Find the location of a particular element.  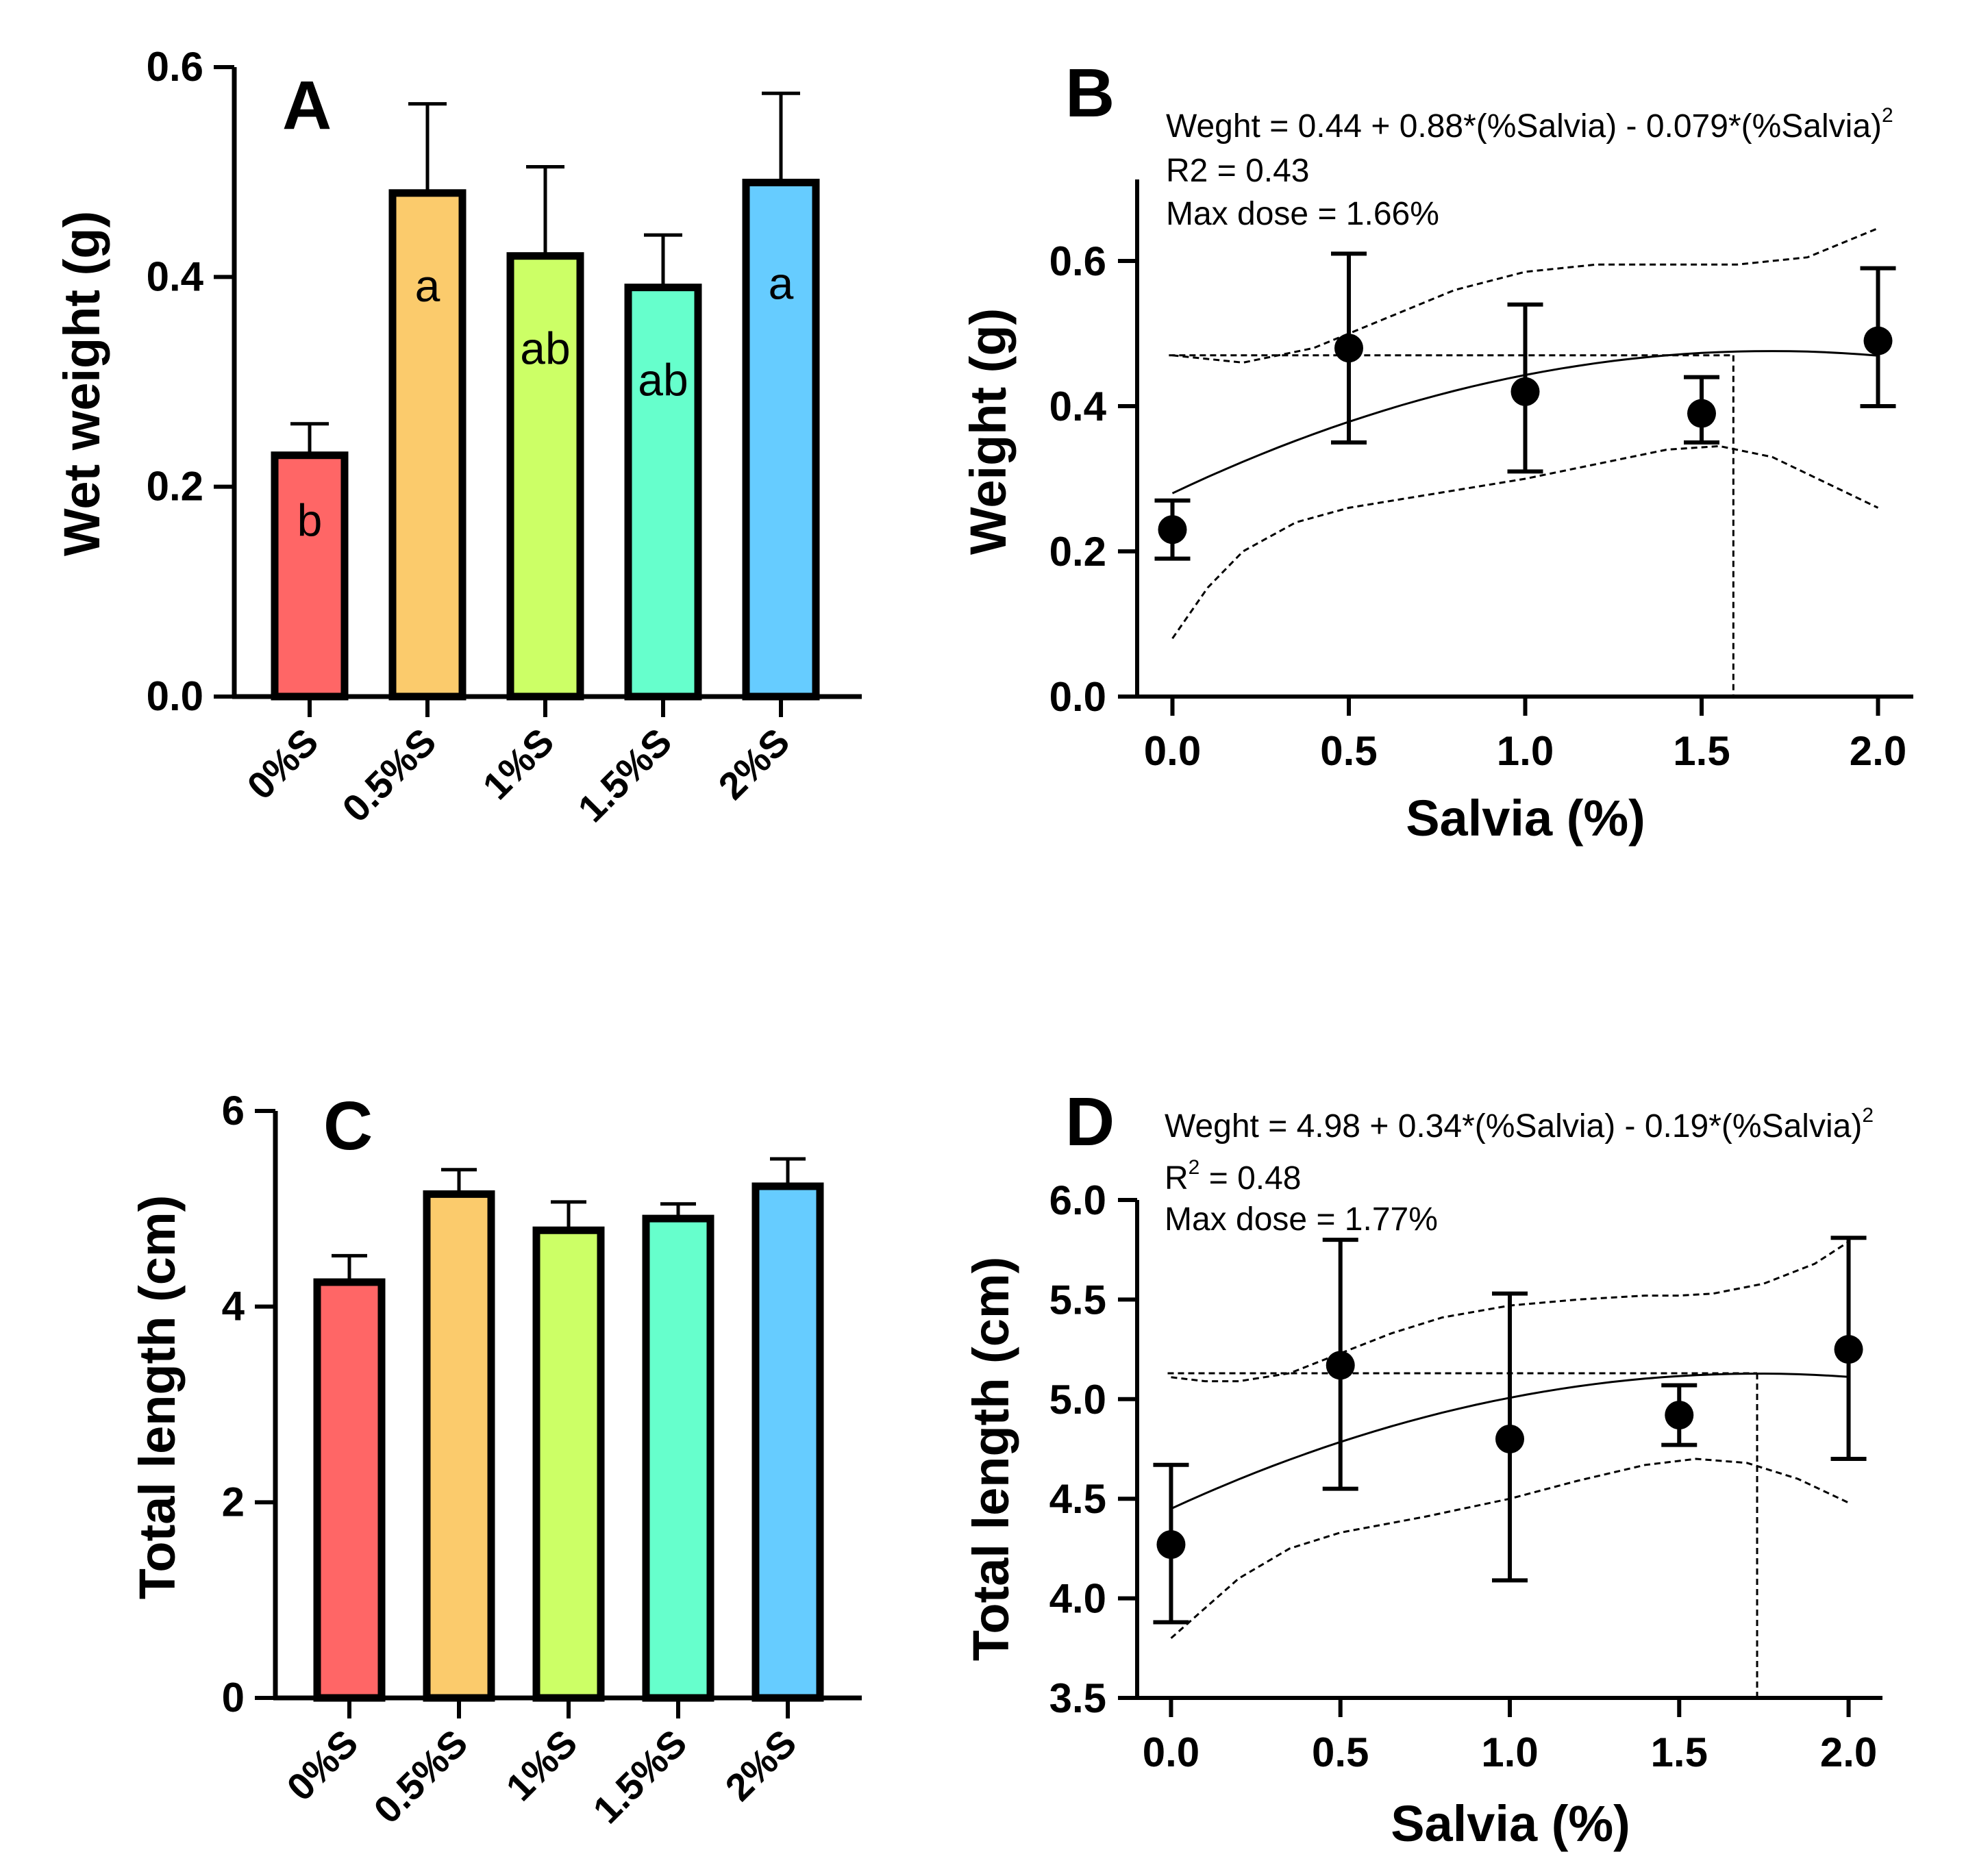

panel-c-bars is located at coordinates (568, 1442).